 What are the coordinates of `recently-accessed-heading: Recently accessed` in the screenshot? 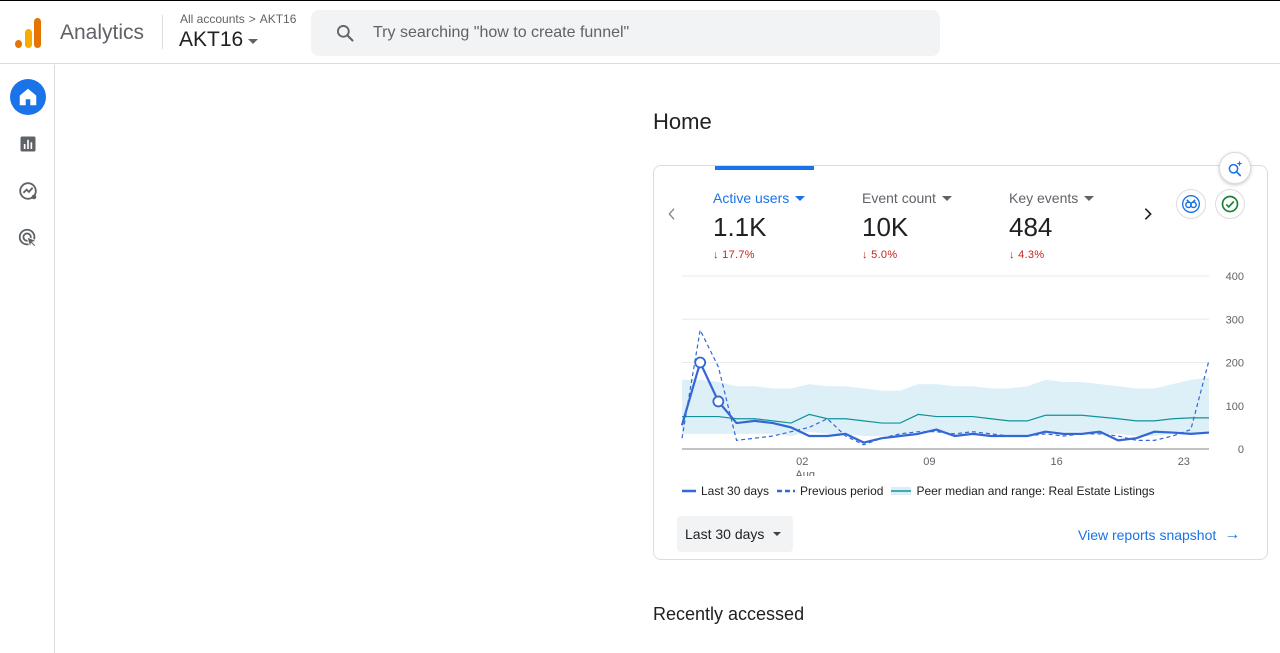 It's located at (729, 614).